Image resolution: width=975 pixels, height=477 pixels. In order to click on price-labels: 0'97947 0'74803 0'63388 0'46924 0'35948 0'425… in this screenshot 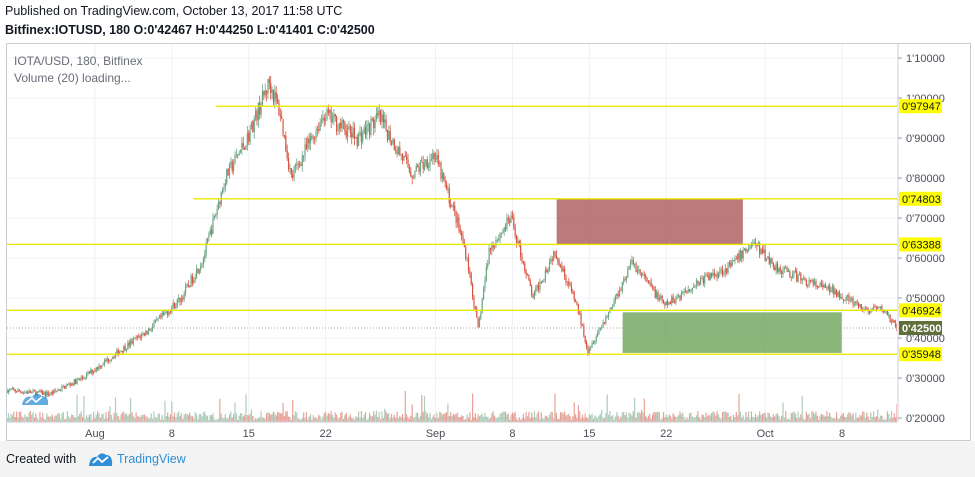, I will do `click(920, 230)`.